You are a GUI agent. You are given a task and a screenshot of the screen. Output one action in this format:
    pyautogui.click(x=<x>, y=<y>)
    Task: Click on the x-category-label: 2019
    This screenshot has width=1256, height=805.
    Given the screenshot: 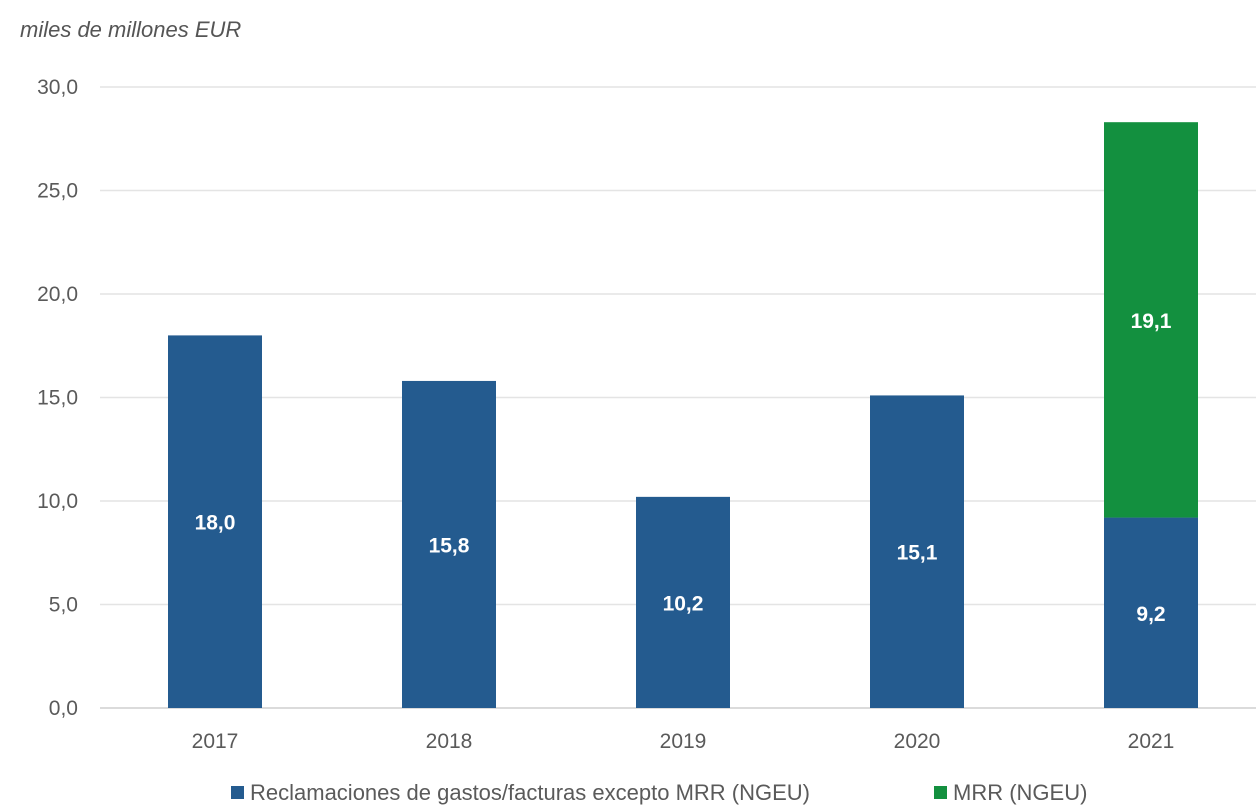 What is the action you would take?
    pyautogui.click(x=683, y=741)
    